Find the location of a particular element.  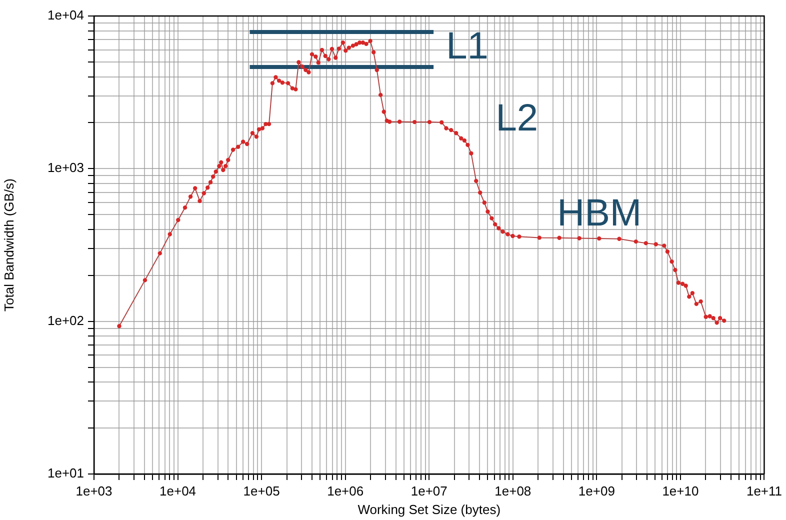

x-tick-label: 1e+10 is located at coordinates (680, 490).